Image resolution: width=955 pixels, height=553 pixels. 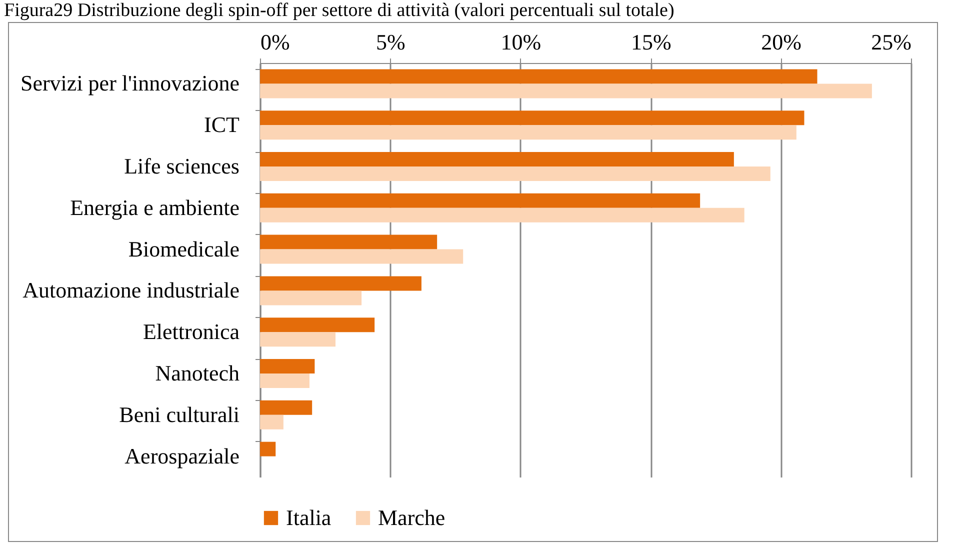 I want to click on y-tick-label: Nanotech, so click(x=197, y=373).